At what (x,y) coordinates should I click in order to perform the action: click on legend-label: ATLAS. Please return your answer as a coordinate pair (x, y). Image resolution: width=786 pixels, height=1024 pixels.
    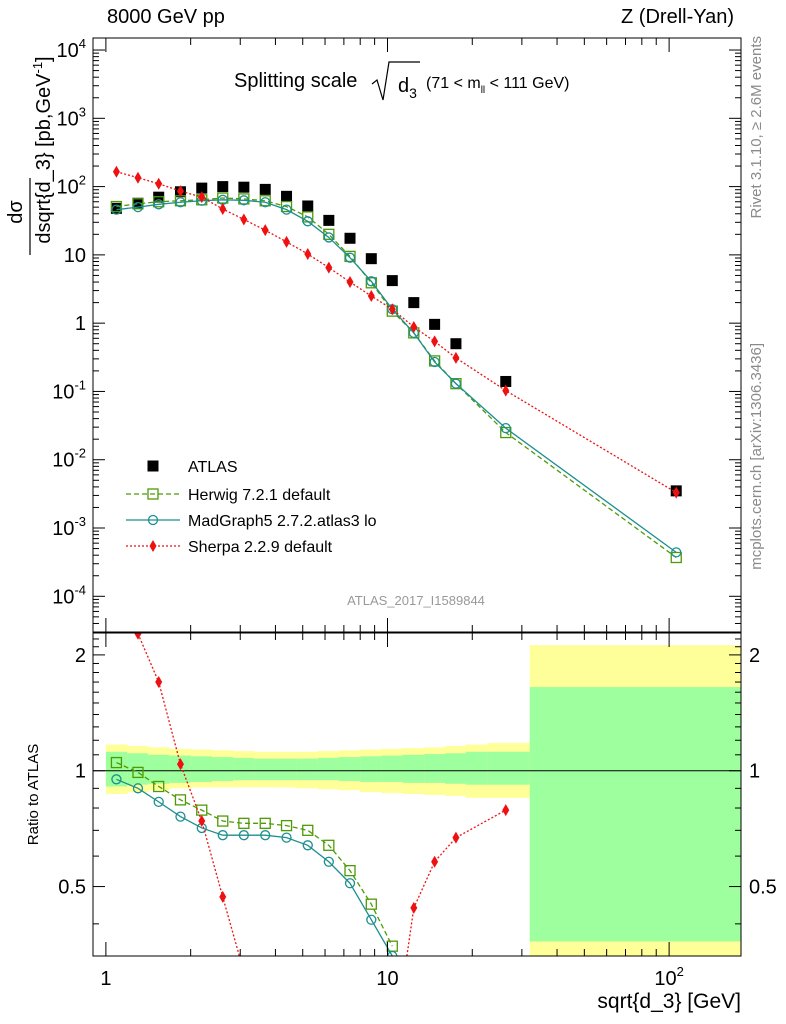
    Looking at the image, I should click on (213, 467).